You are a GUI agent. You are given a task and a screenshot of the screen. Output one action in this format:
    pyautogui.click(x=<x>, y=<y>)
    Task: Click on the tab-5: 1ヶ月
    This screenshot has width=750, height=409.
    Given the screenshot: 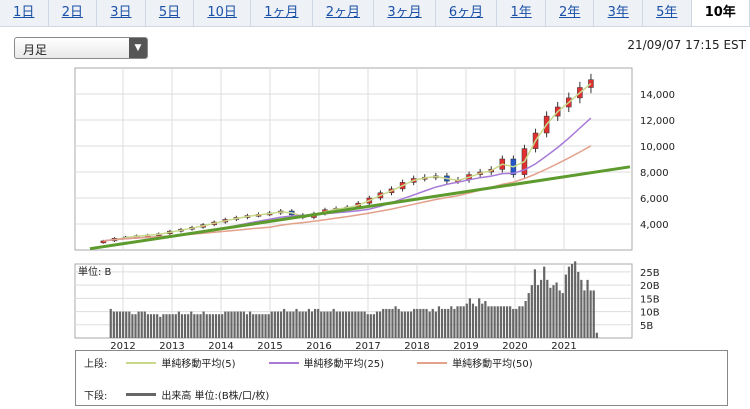 What is the action you would take?
    pyautogui.click(x=282, y=13)
    